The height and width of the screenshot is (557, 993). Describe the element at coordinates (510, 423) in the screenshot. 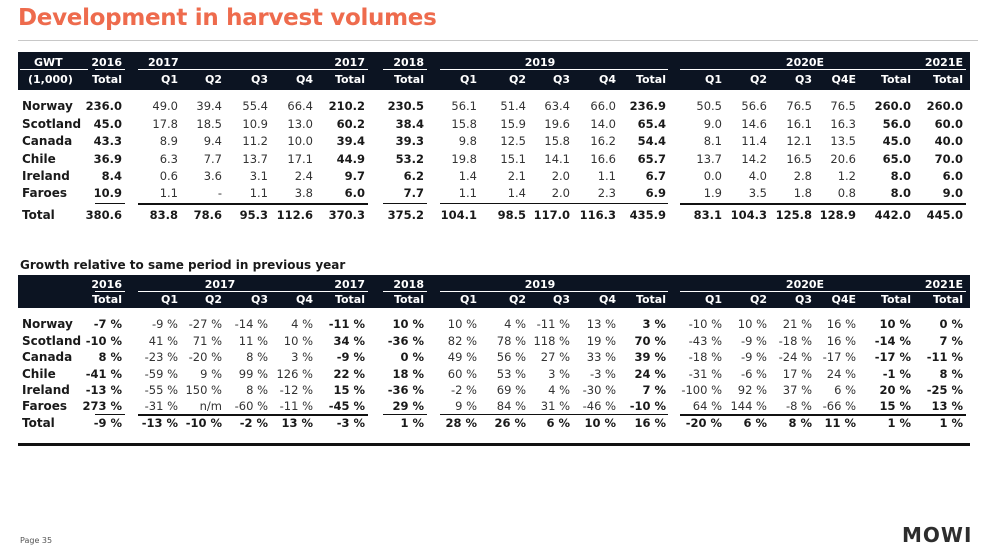

I see `total-cell: 26 %` at that location.